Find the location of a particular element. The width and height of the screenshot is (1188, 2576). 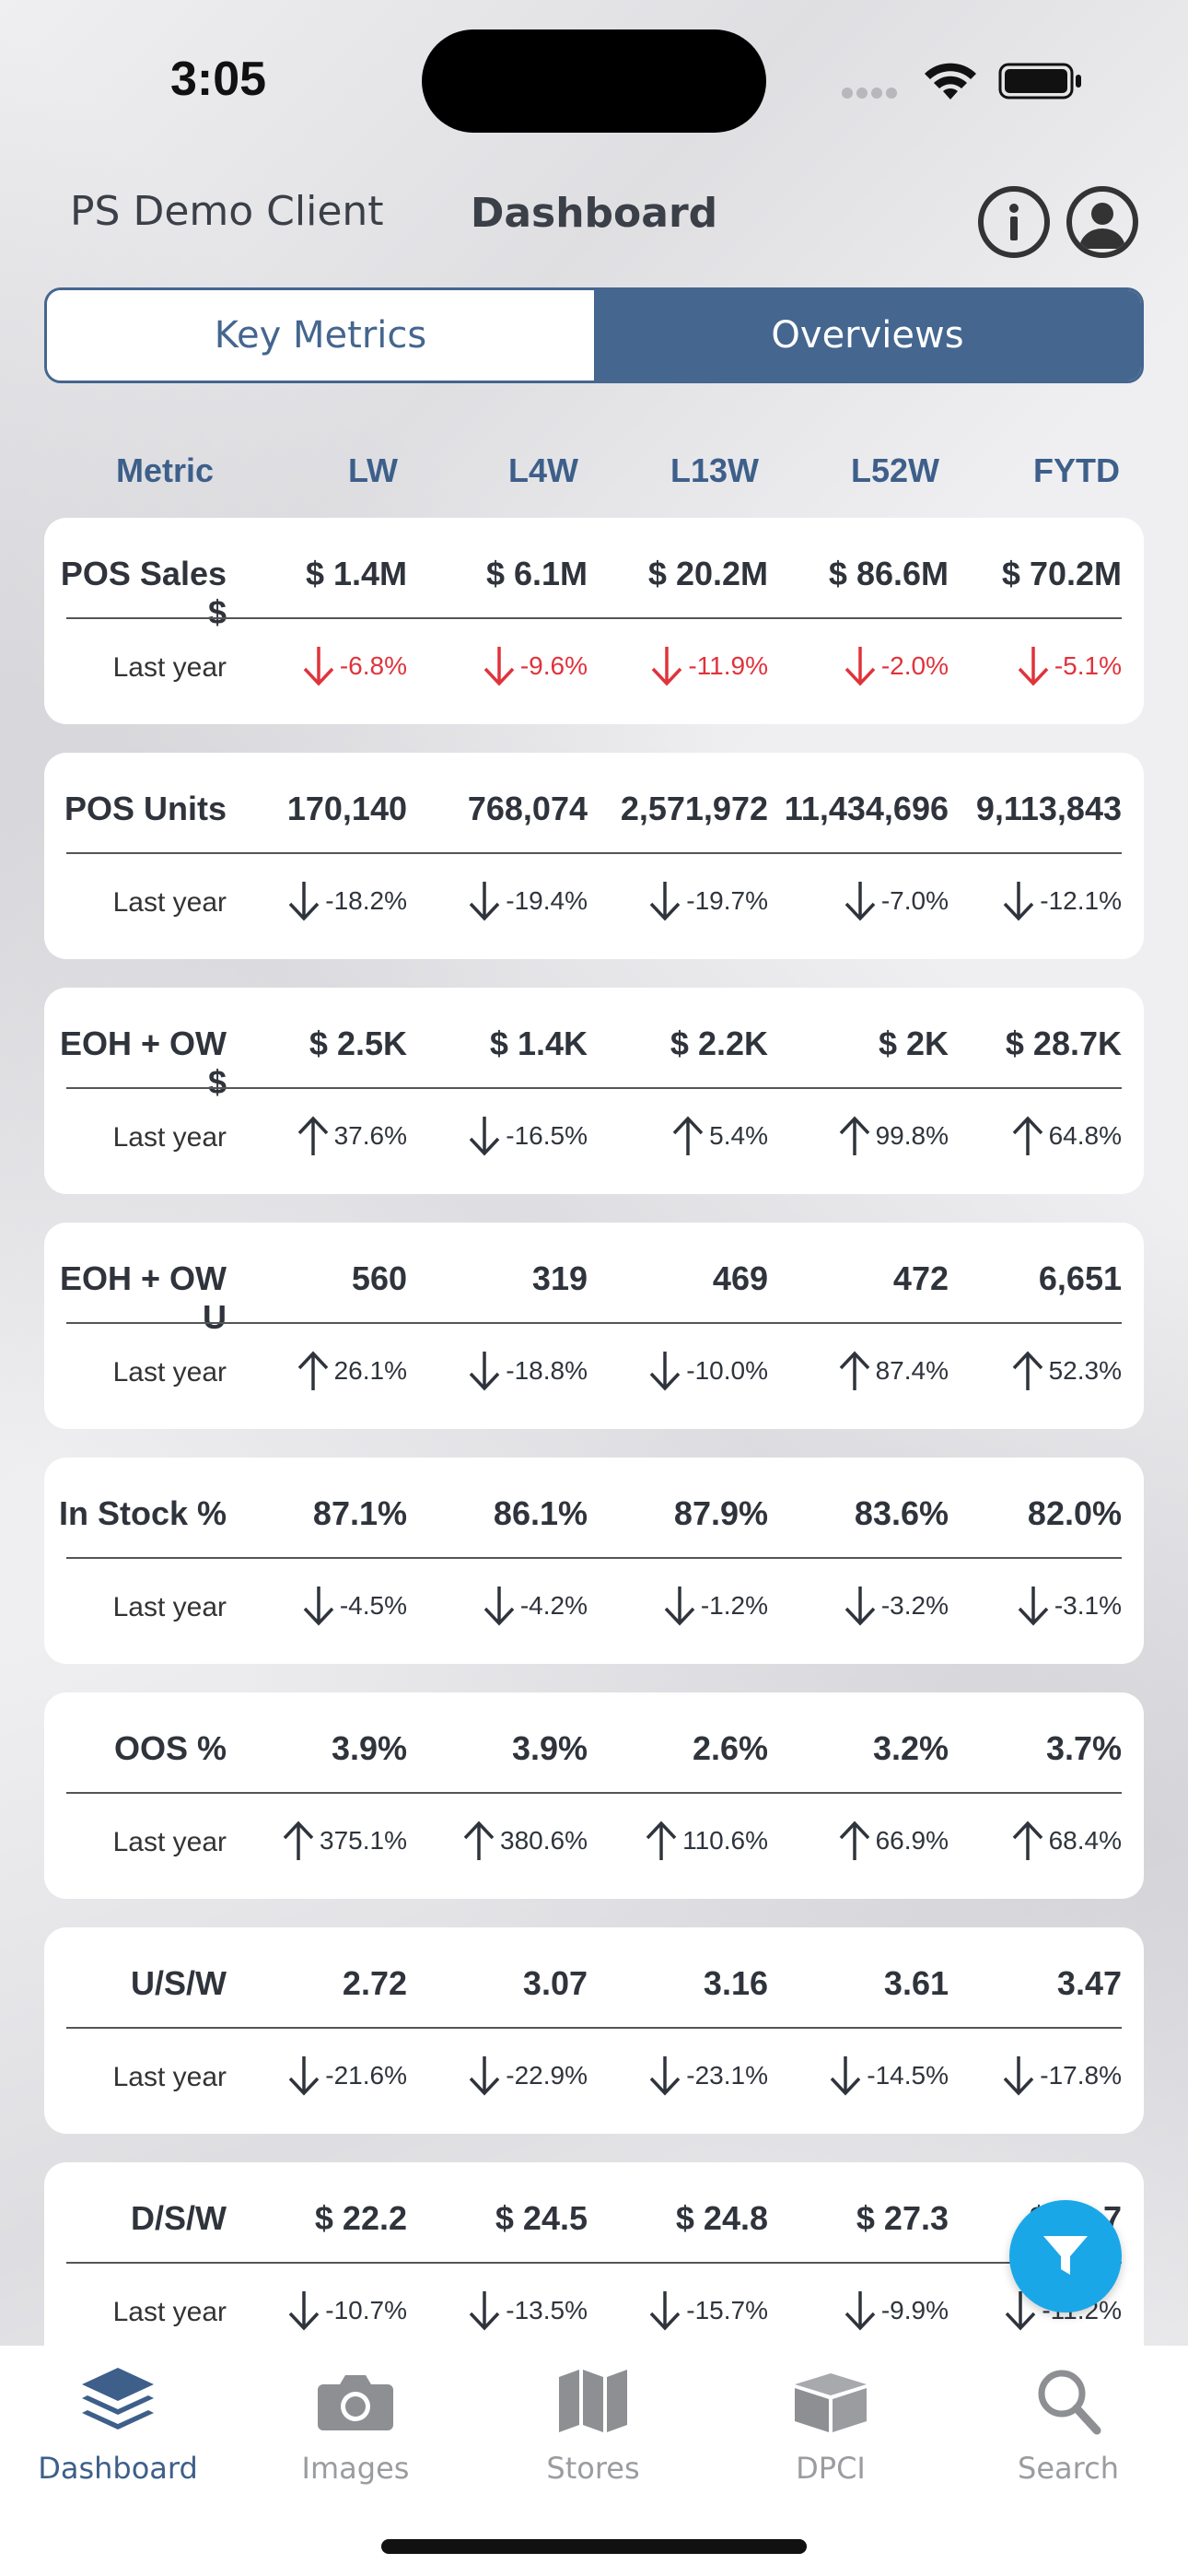

metric-value: 83.6% is located at coordinates (901, 1513).